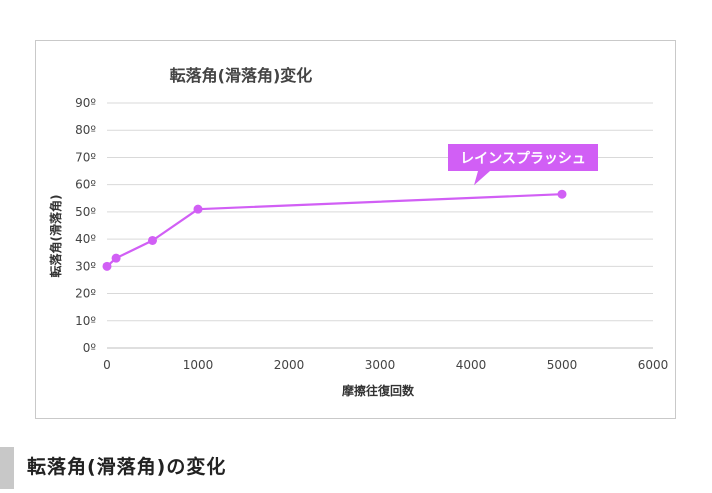 This screenshot has height=493, width=712. What do you see at coordinates (653, 365) in the screenshot?
I see `x-tick-label: 6000` at bounding box center [653, 365].